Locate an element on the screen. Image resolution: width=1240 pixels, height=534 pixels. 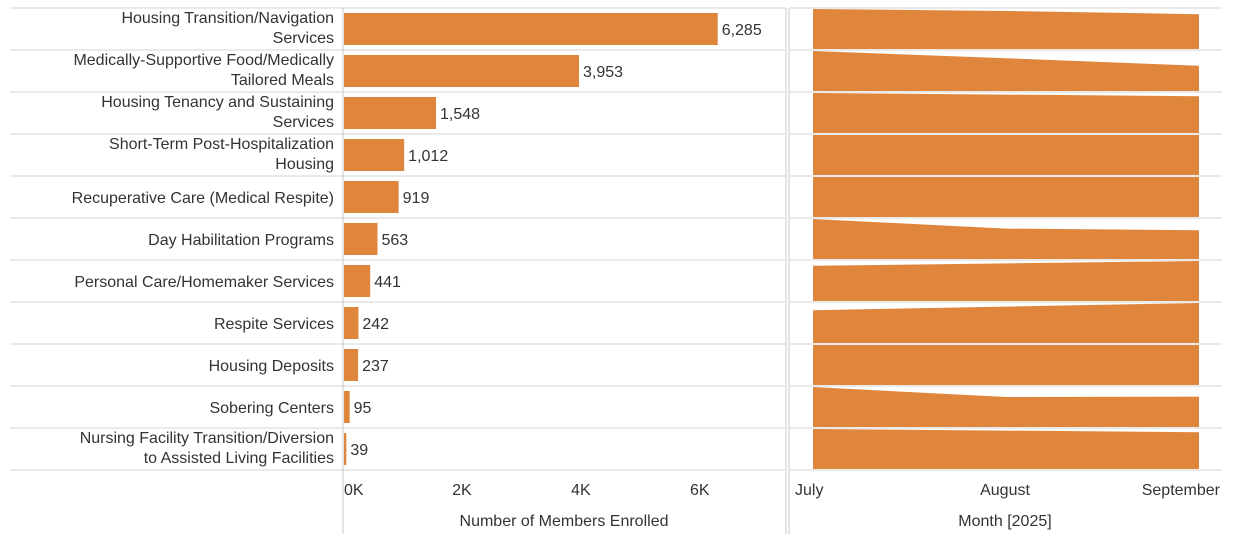
category-label-line: Tailored Meals is located at coordinates (282, 80).